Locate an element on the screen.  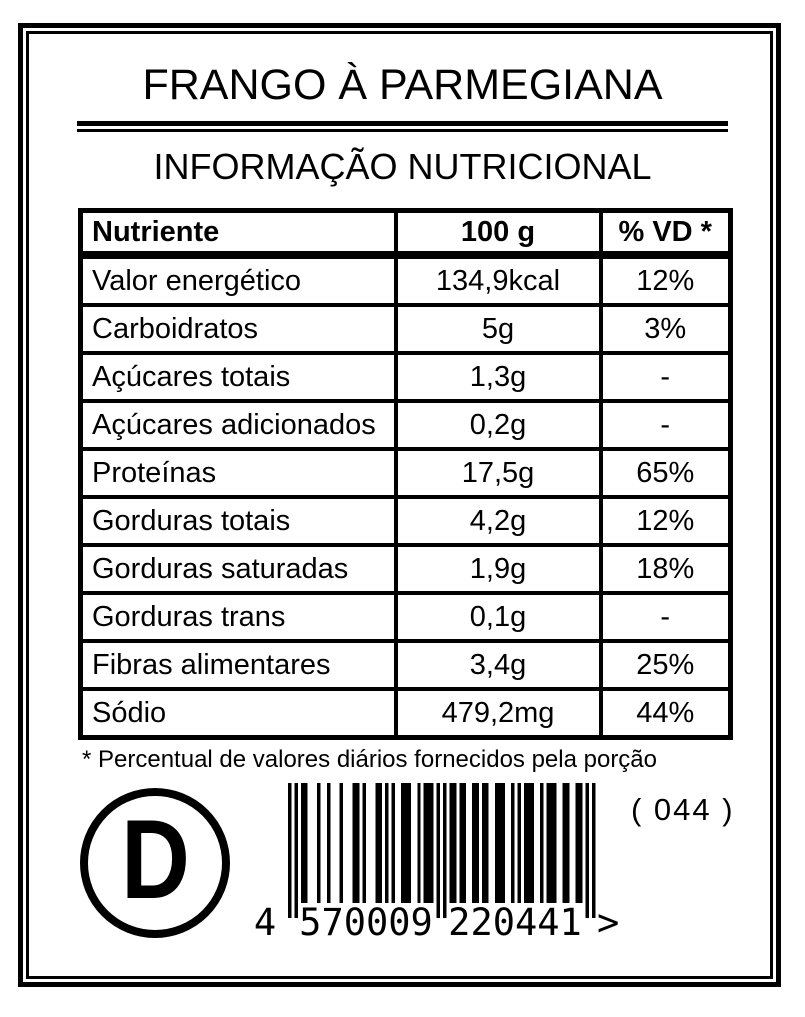
nutrient-amount: 3,4g is located at coordinates (498, 665).